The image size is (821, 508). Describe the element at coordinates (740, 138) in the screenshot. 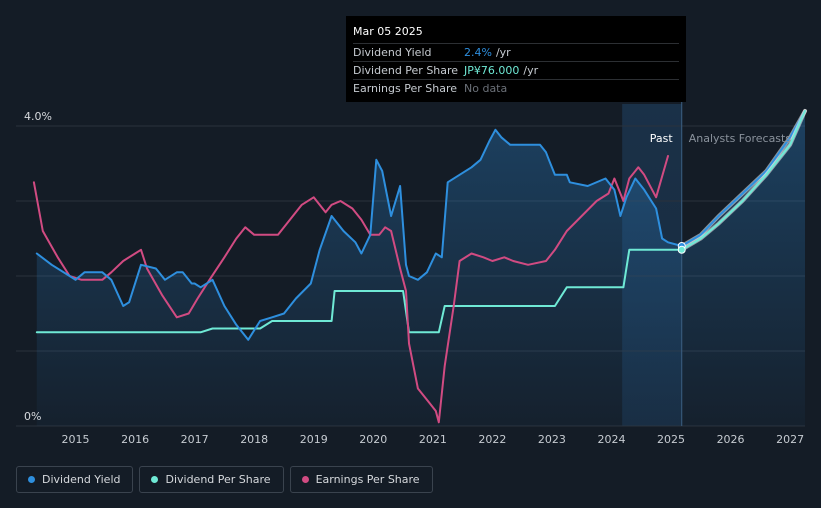

I see `analysts-forecasts-label: Analysts Forecasts` at that location.